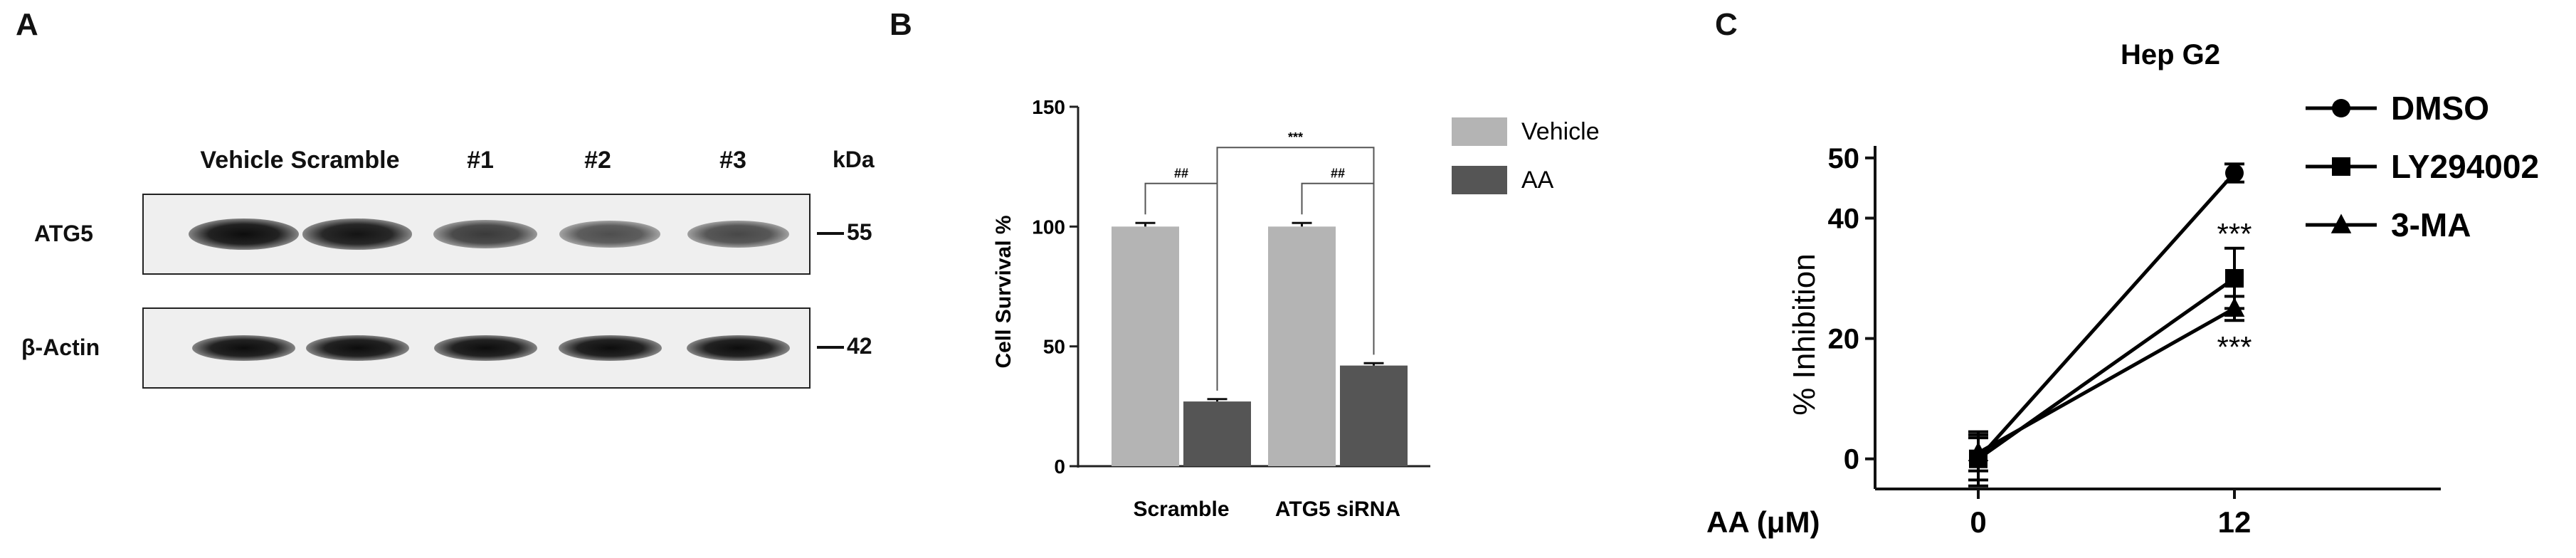  I want to click on lane-label-1: #1, so click(480, 160).